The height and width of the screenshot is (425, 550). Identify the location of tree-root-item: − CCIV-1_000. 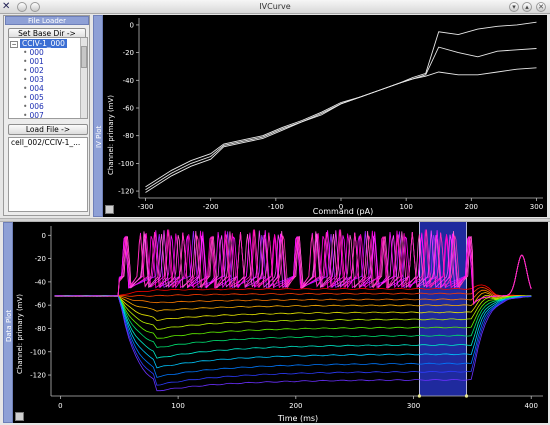
(38, 43).